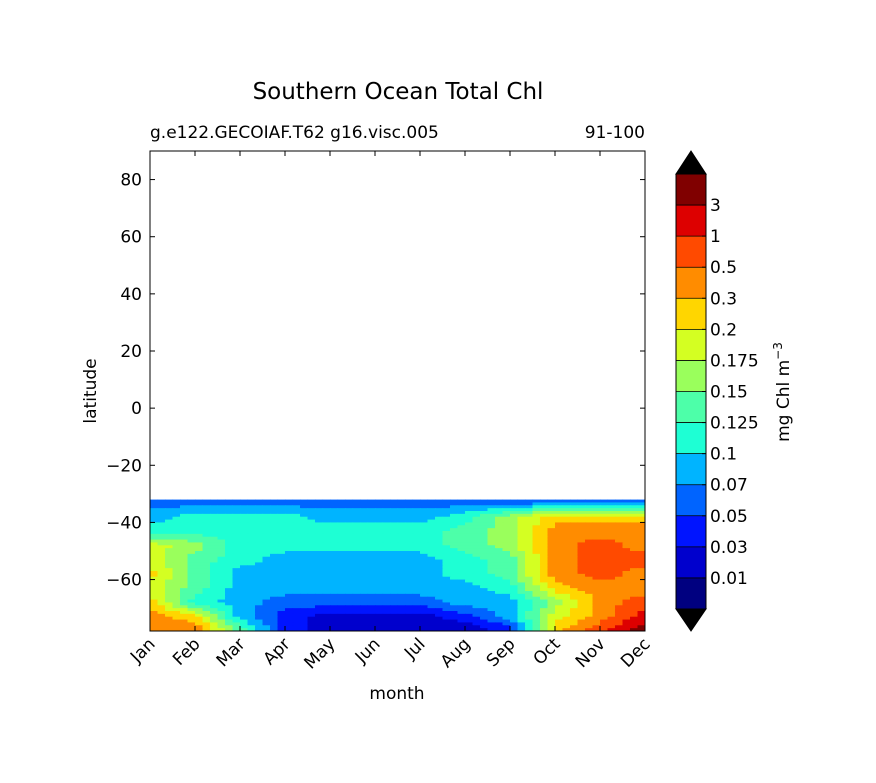 This screenshot has height=783, width=876. What do you see at coordinates (396, 694) in the screenshot?
I see `x-axis-label: month` at bounding box center [396, 694].